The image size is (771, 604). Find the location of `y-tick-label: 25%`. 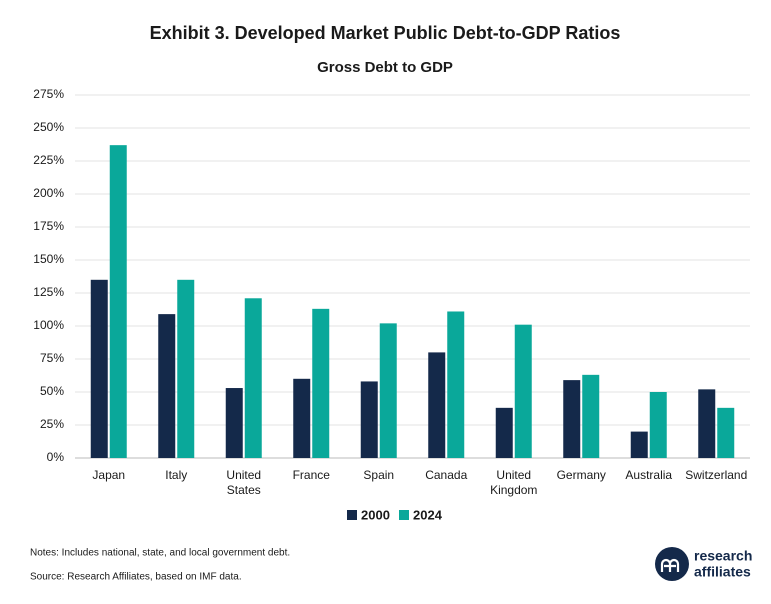

y-tick-label: 25% is located at coordinates (52, 424).